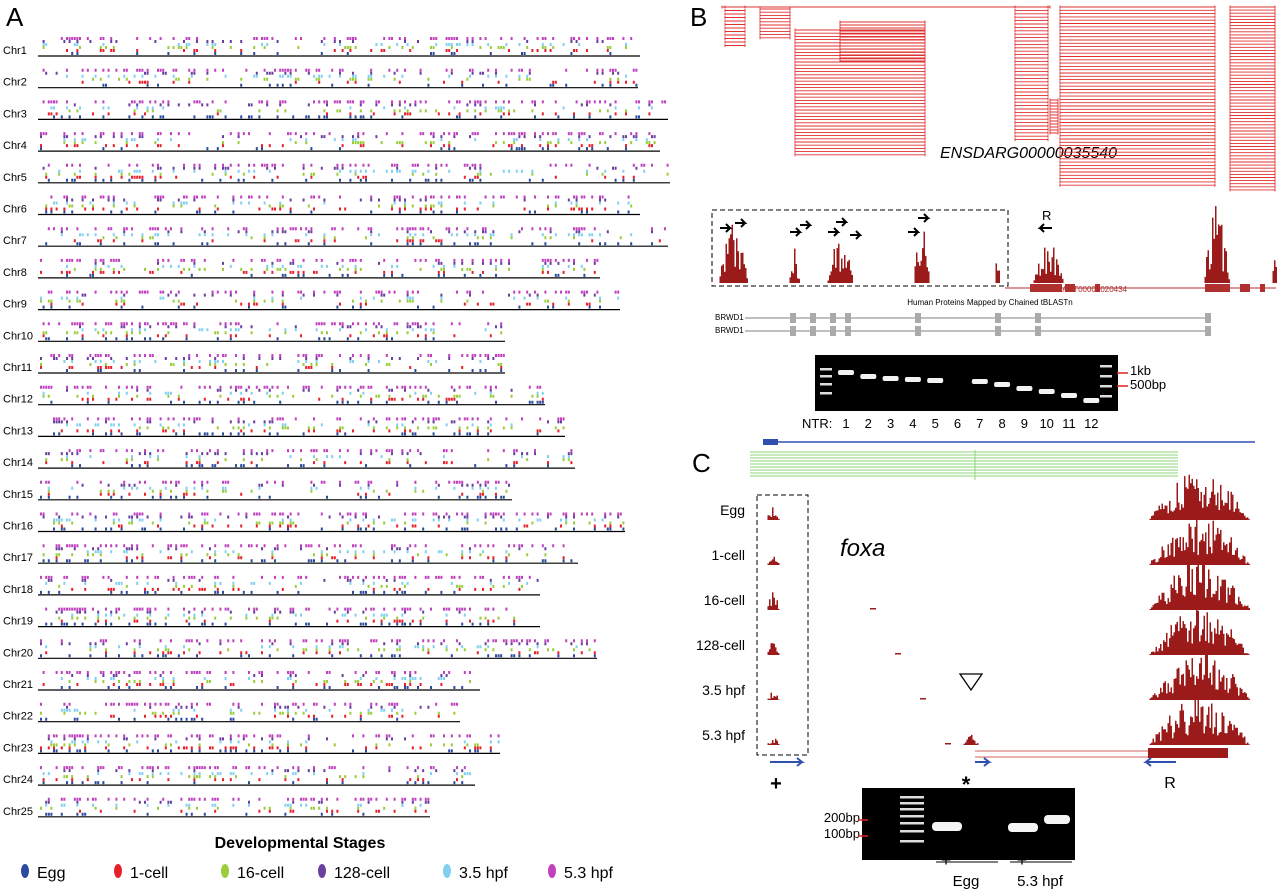 The image size is (1280, 890). Describe the element at coordinates (966, 881) in the screenshot. I see `gel-group: Egg` at that location.